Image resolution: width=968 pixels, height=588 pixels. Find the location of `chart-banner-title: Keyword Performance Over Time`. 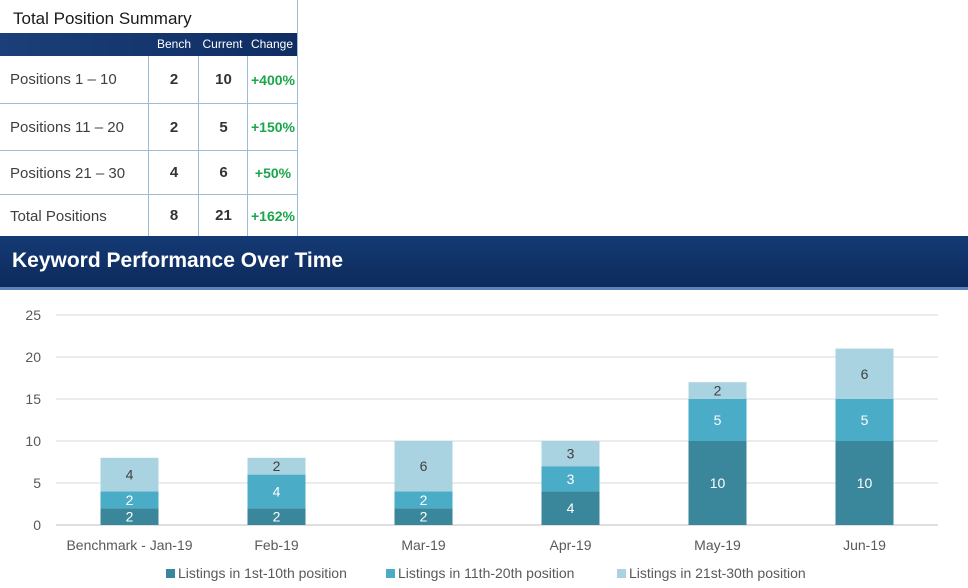

chart-banner-title: Keyword Performance Over Time is located at coordinates (178, 260).